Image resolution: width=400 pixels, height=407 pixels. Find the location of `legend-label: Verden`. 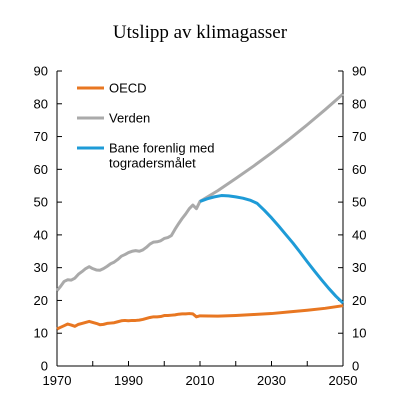

legend-label: Verden is located at coordinates (129, 118).